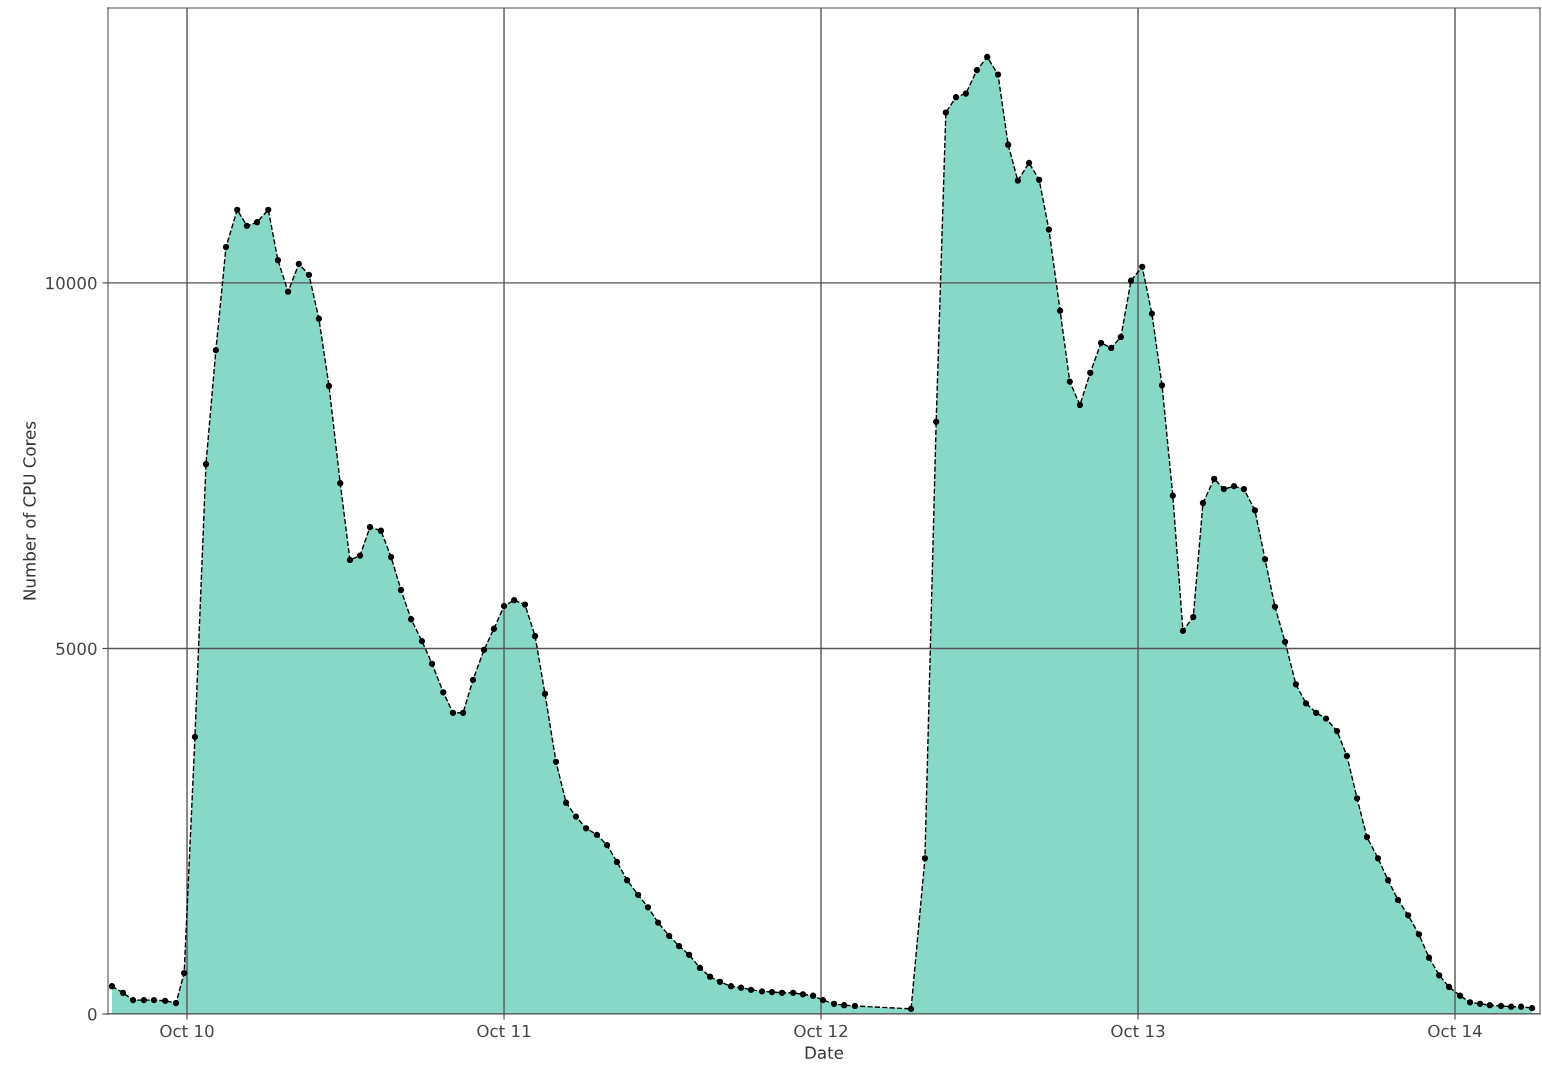  What do you see at coordinates (821, 1031) in the screenshot?
I see `x-tick-label: Oct 12` at bounding box center [821, 1031].